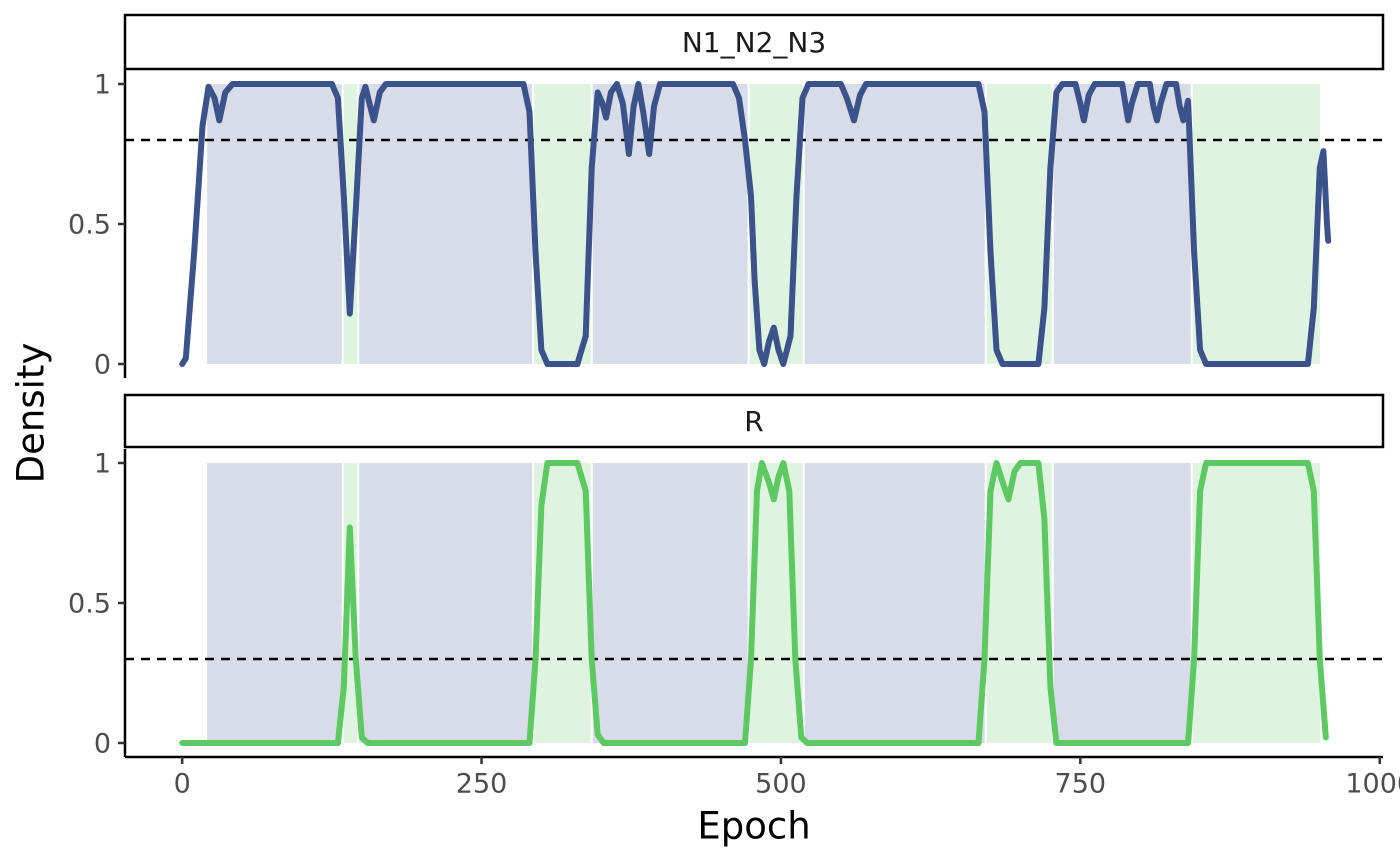 The height and width of the screenshot is (866, 1400). Describe the element at coordinates (482, 784) in the screenshot. I see `x-tick-label: 250` at that location.